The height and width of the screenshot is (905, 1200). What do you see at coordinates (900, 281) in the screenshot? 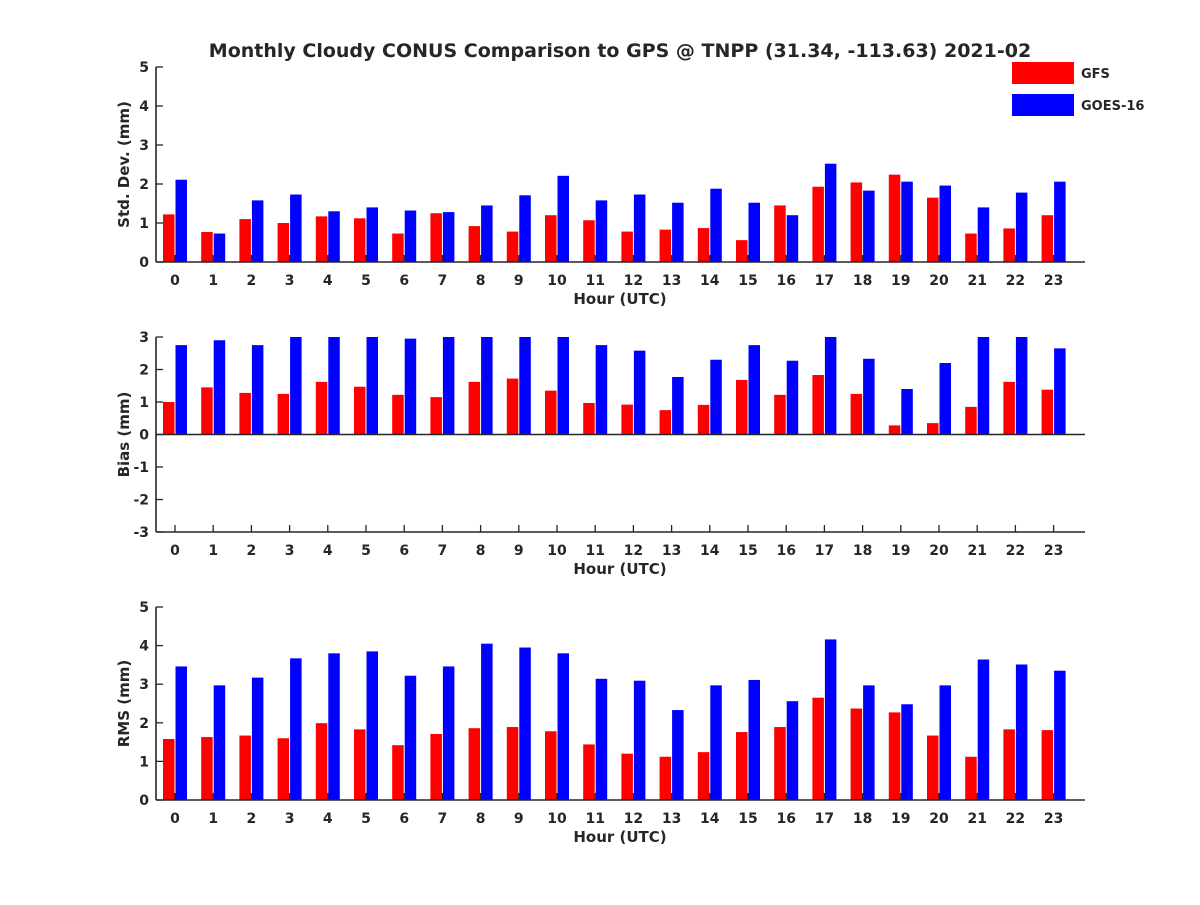
I see `x-tick-label-0-19: 19` at bounding box center [900, 281].